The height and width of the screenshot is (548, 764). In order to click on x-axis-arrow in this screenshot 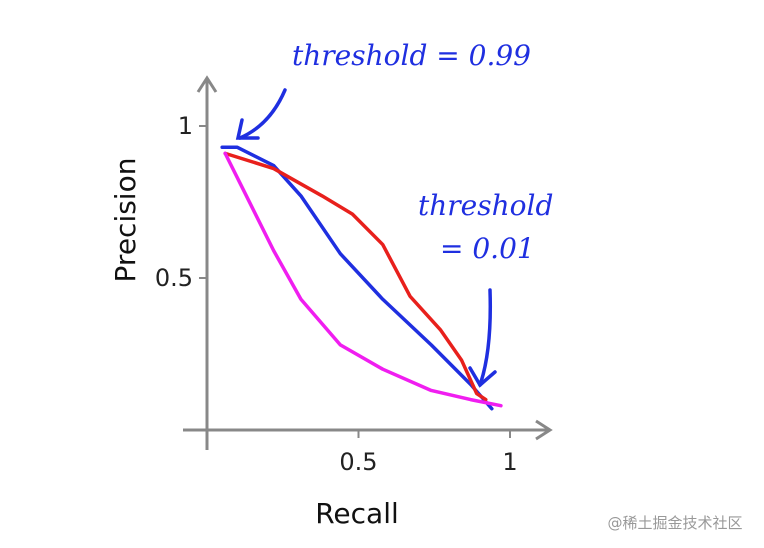, I will do `click(544, 430)`.